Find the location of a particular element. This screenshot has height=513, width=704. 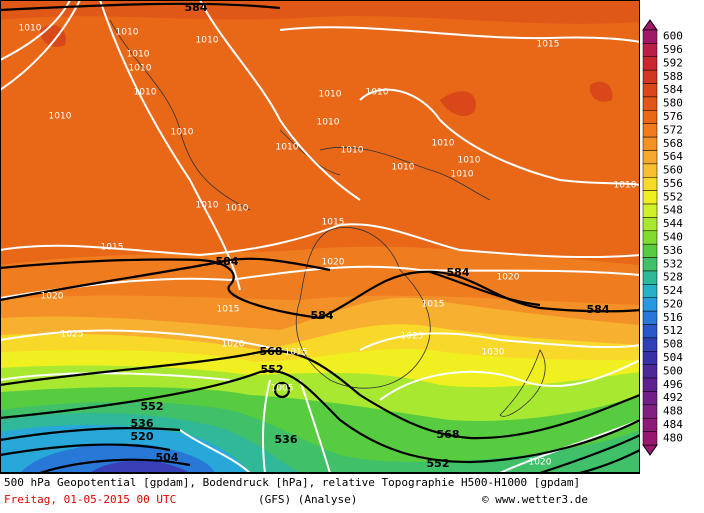

scale-label: 592 is located at coordinates (673, 62).